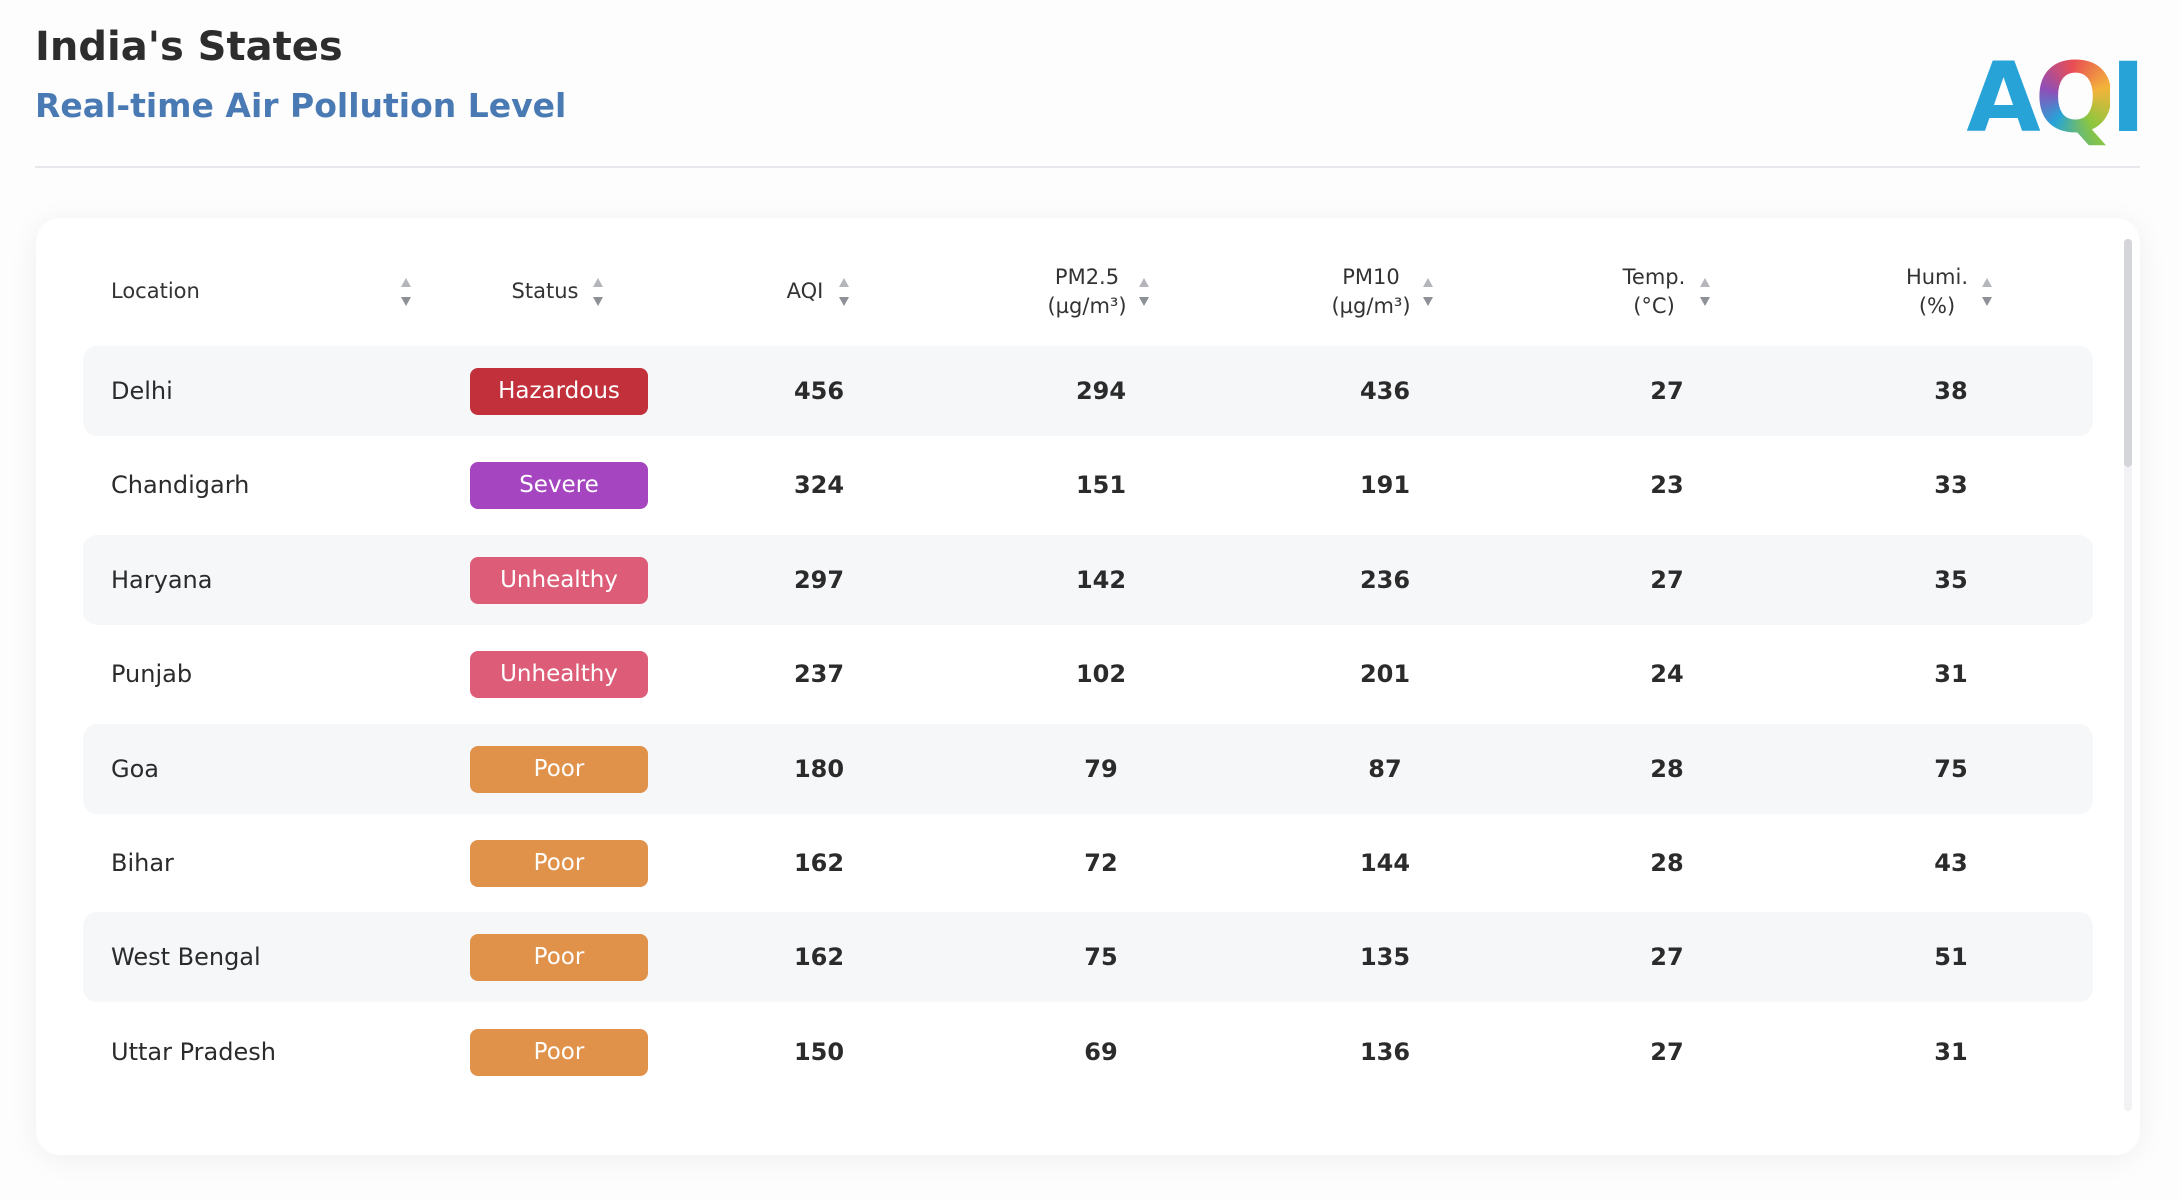  What do you see at coordinates (1951, 391) in the screenshot?
I see `value-cell: 38` at bounding box center [1951, 391].